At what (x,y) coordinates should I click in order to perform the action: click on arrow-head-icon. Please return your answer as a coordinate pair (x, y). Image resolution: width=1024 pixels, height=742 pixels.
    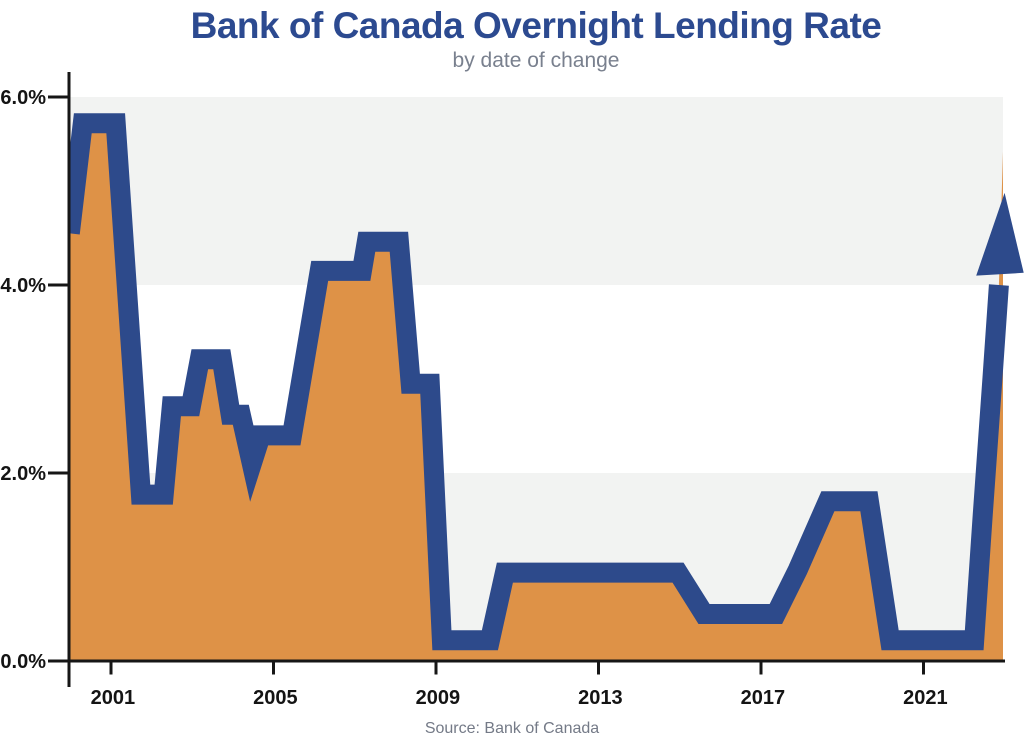
    Looking at the image, I should click on (1000, 234).